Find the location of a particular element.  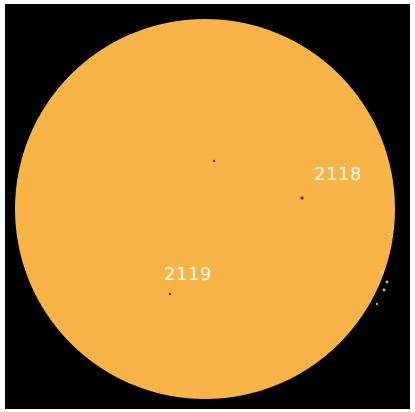

region-label-2118: 2118 is located at coordinates (338, 174).